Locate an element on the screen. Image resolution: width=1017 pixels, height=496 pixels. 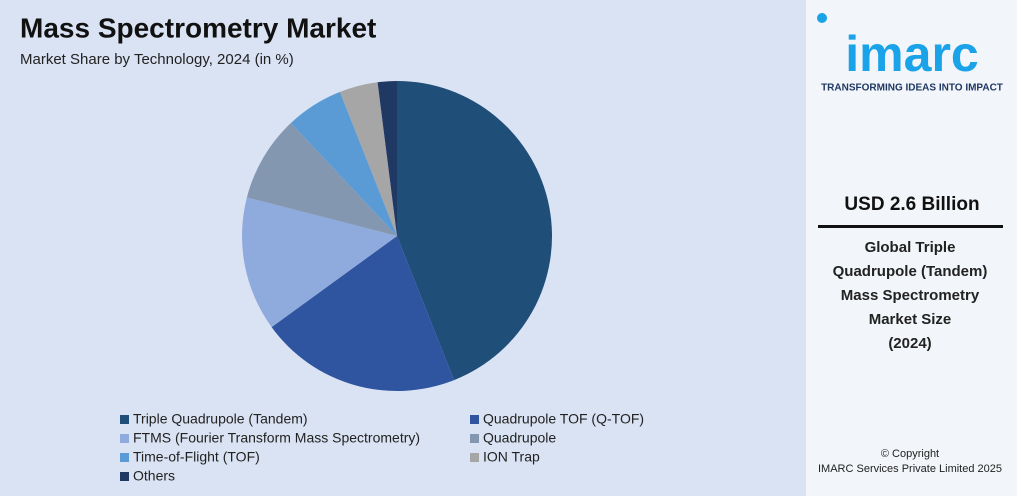
logo-dot is located at coordinates (822, 18).